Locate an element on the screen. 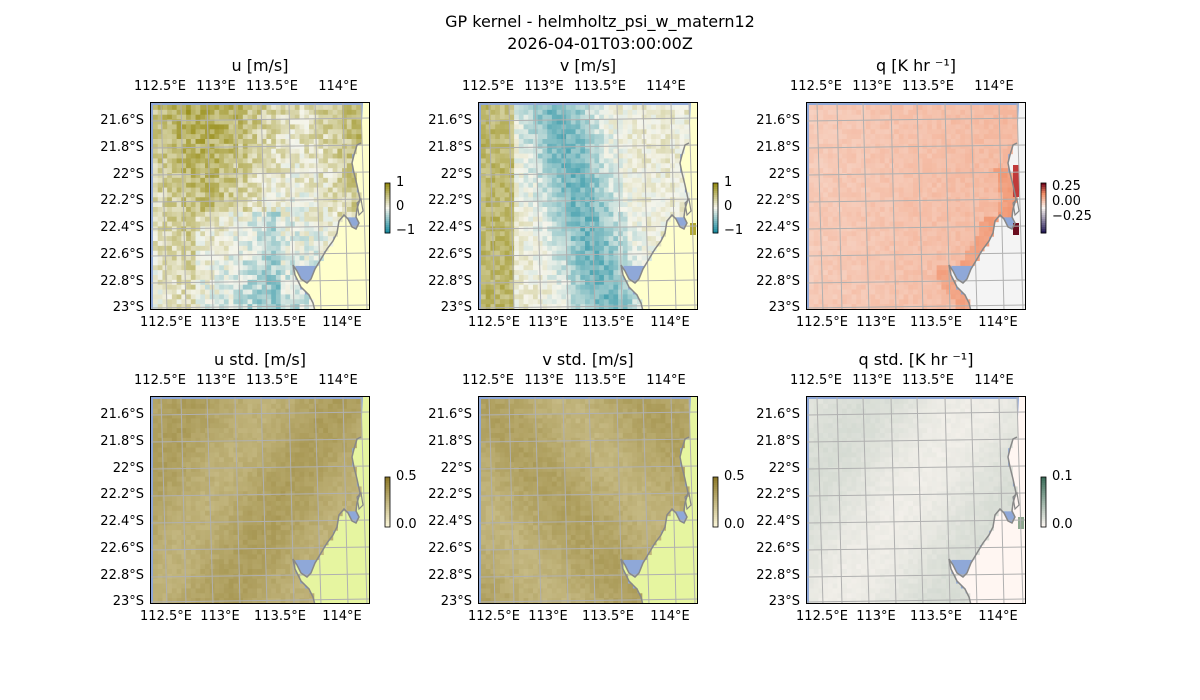 Image resolution: width=1200 pixels, height=700 pixels. colorbar is located at coordinates (715, 208).